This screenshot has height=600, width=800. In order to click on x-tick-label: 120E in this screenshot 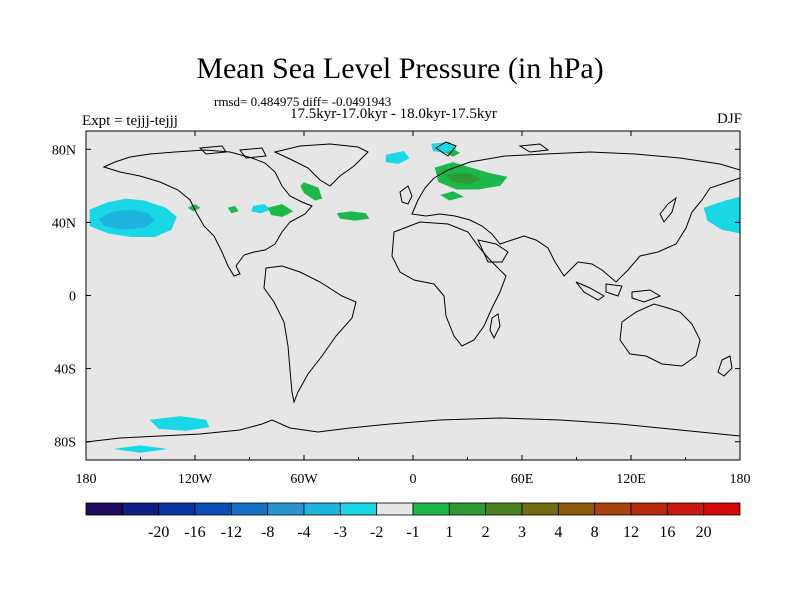, I will do `click(631, 479)`.